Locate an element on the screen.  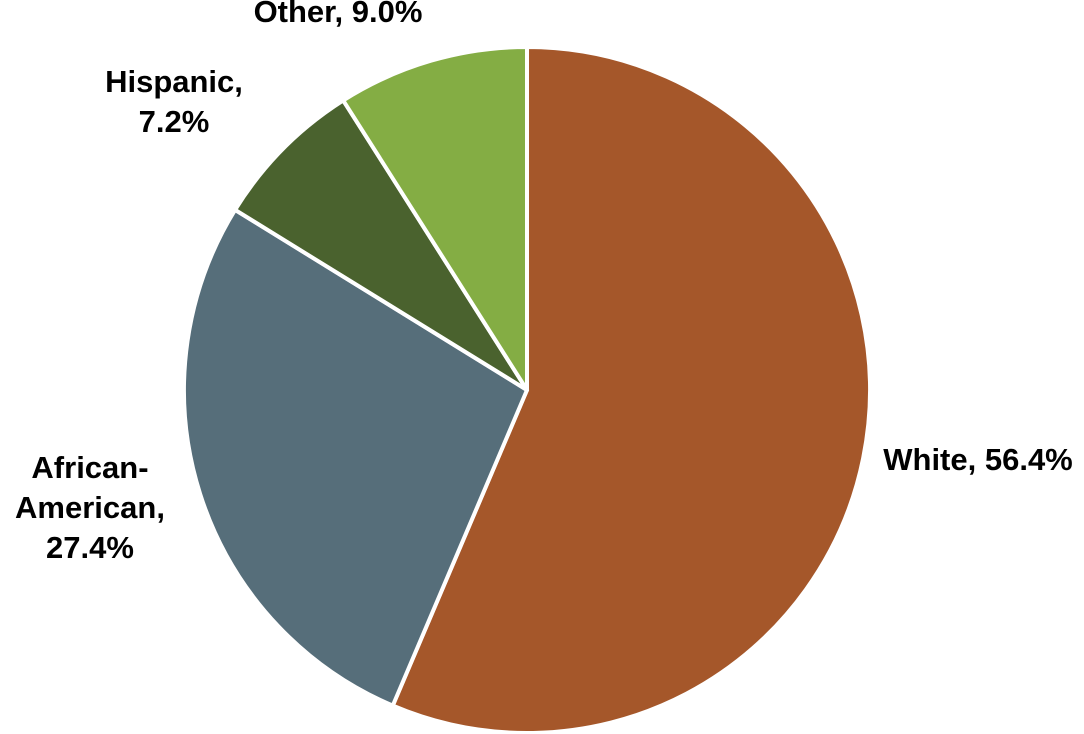
pie-label-line: African- is located at coordinates (89, 467).